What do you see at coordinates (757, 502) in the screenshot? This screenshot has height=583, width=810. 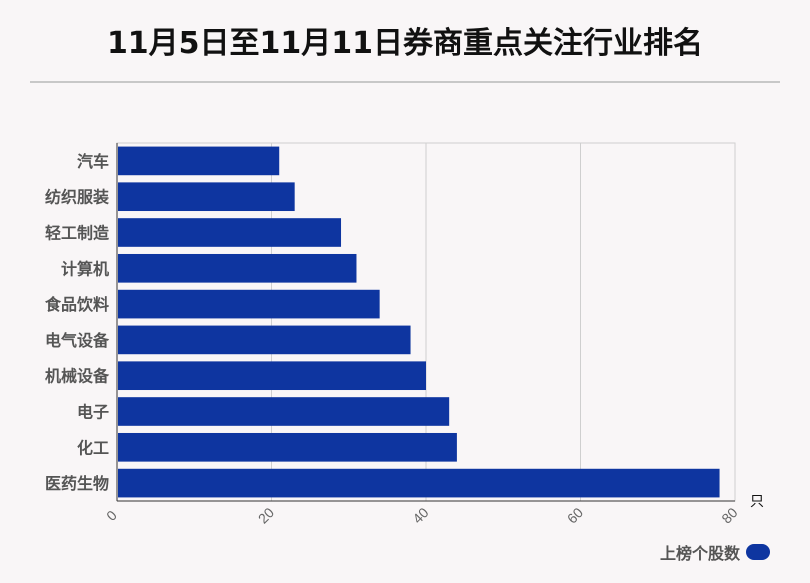 I see `x-unit-label: 只` at bounding box center [757, 502].